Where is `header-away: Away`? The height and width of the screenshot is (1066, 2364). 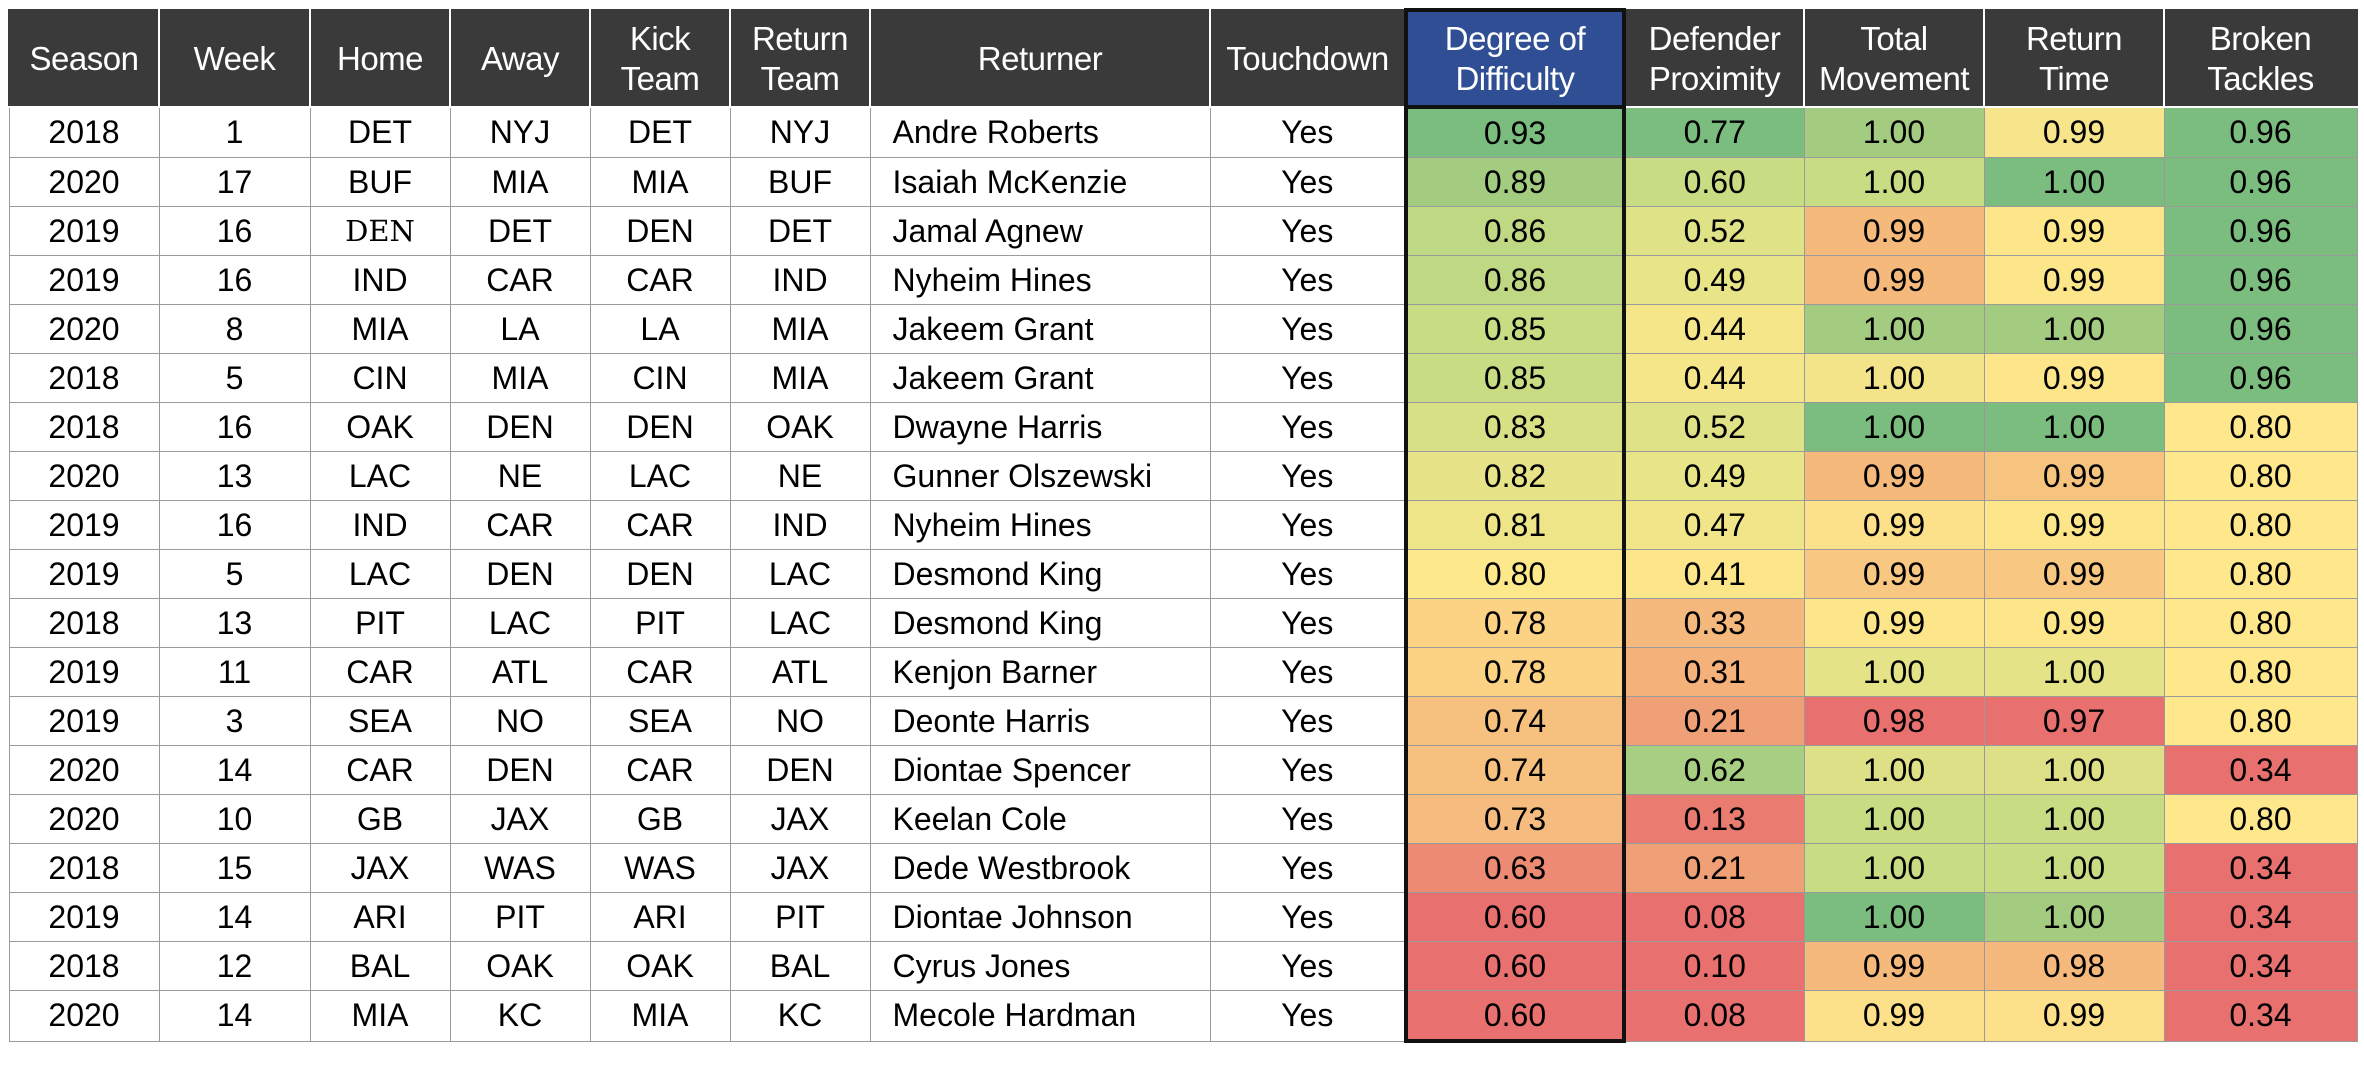 header-away: Away is located at coordinates (520, 58).